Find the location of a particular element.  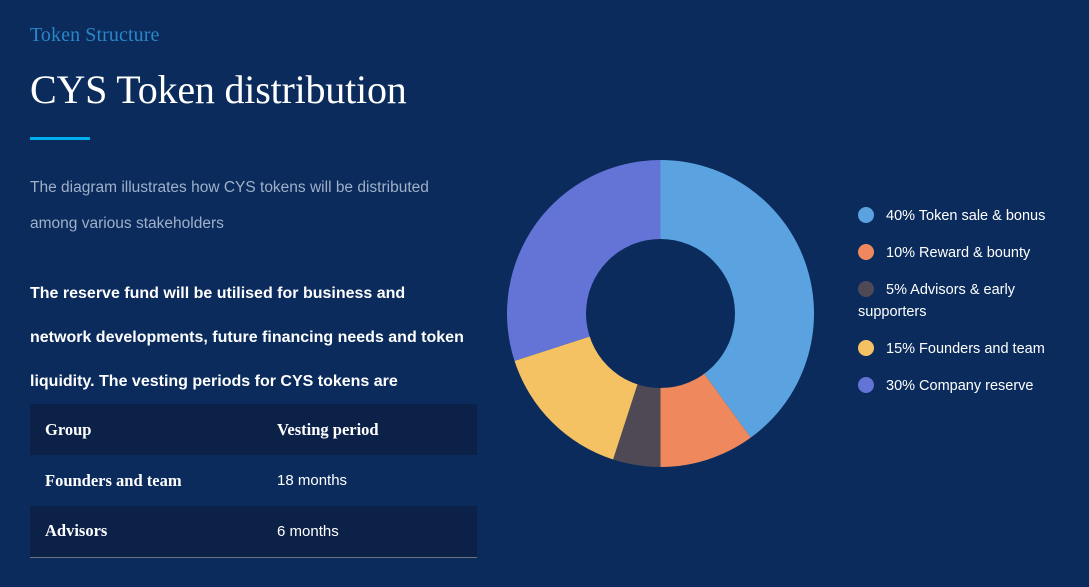

table-row: Founders and team 18 months is located at coordinates (253, 480).